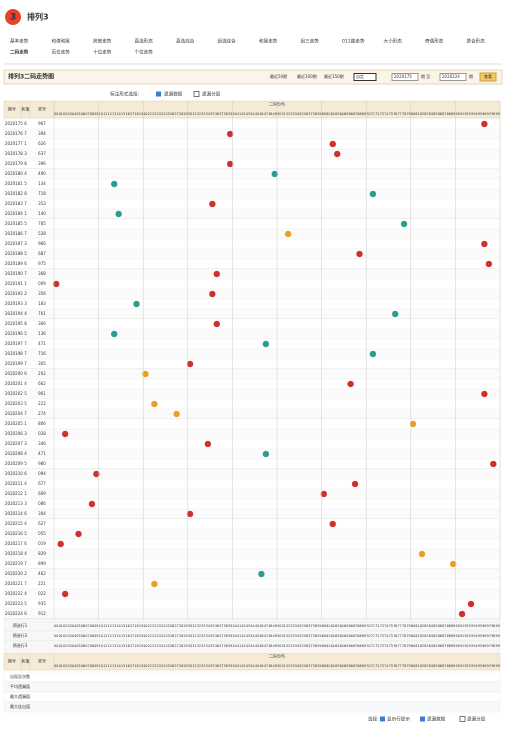 This screenshot has height=730, width=506. What do you see at coordinates (270, 646) in the screenshot?
I see `preselect-cell: 48` at bounding box center [270, 646].